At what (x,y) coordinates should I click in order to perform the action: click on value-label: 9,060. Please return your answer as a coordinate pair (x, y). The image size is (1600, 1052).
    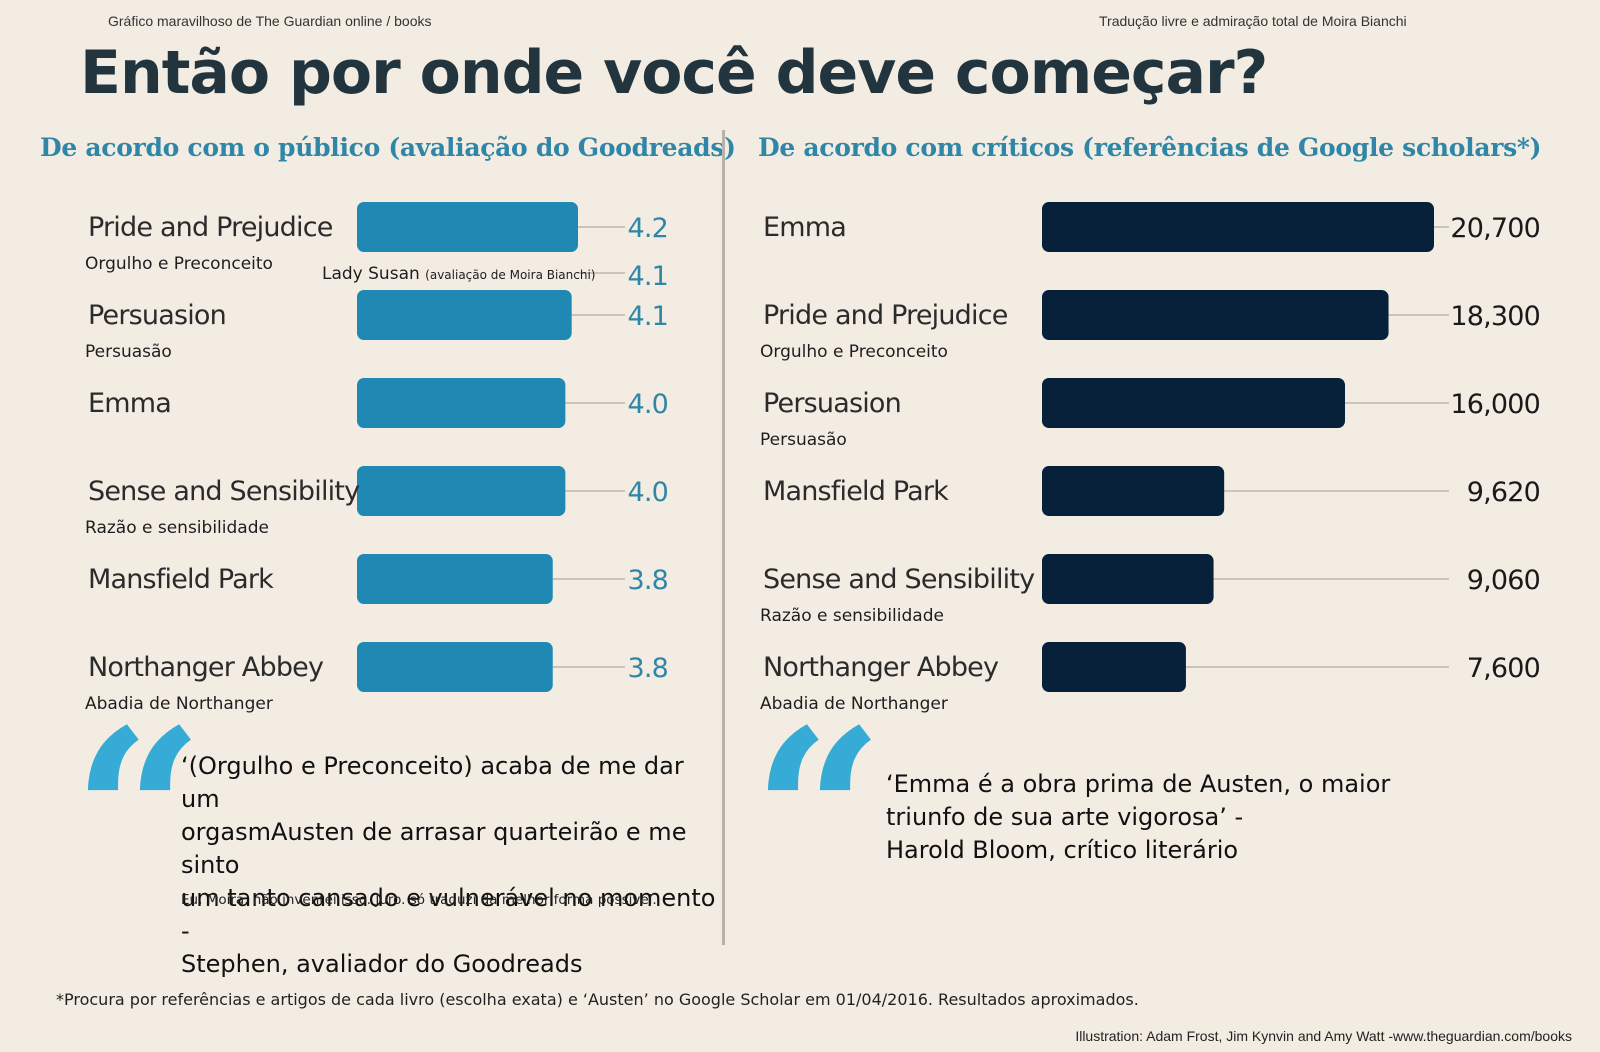
    Looking at the image, I should click on (1503, 580).